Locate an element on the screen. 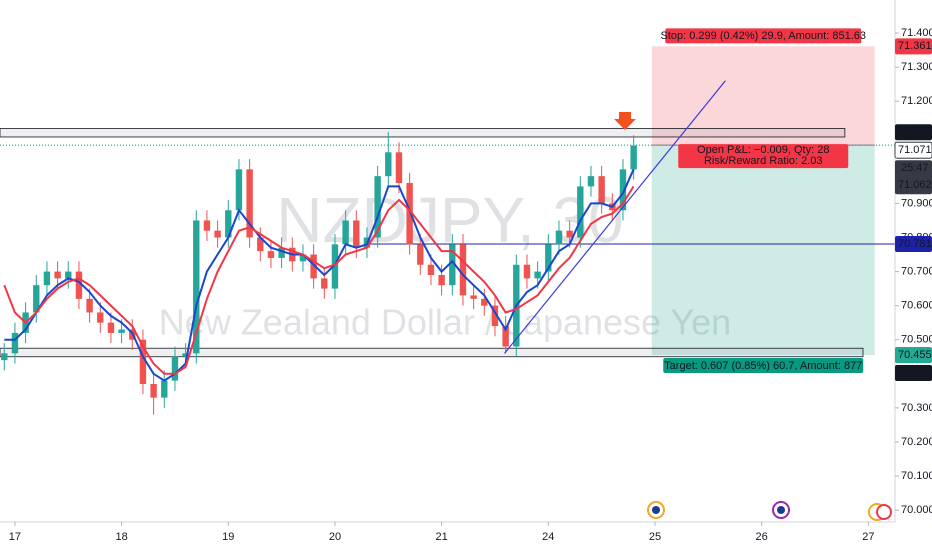 The width and height of the screenshot is (932, 550). pnl-box is located at coordinates (763, 156).